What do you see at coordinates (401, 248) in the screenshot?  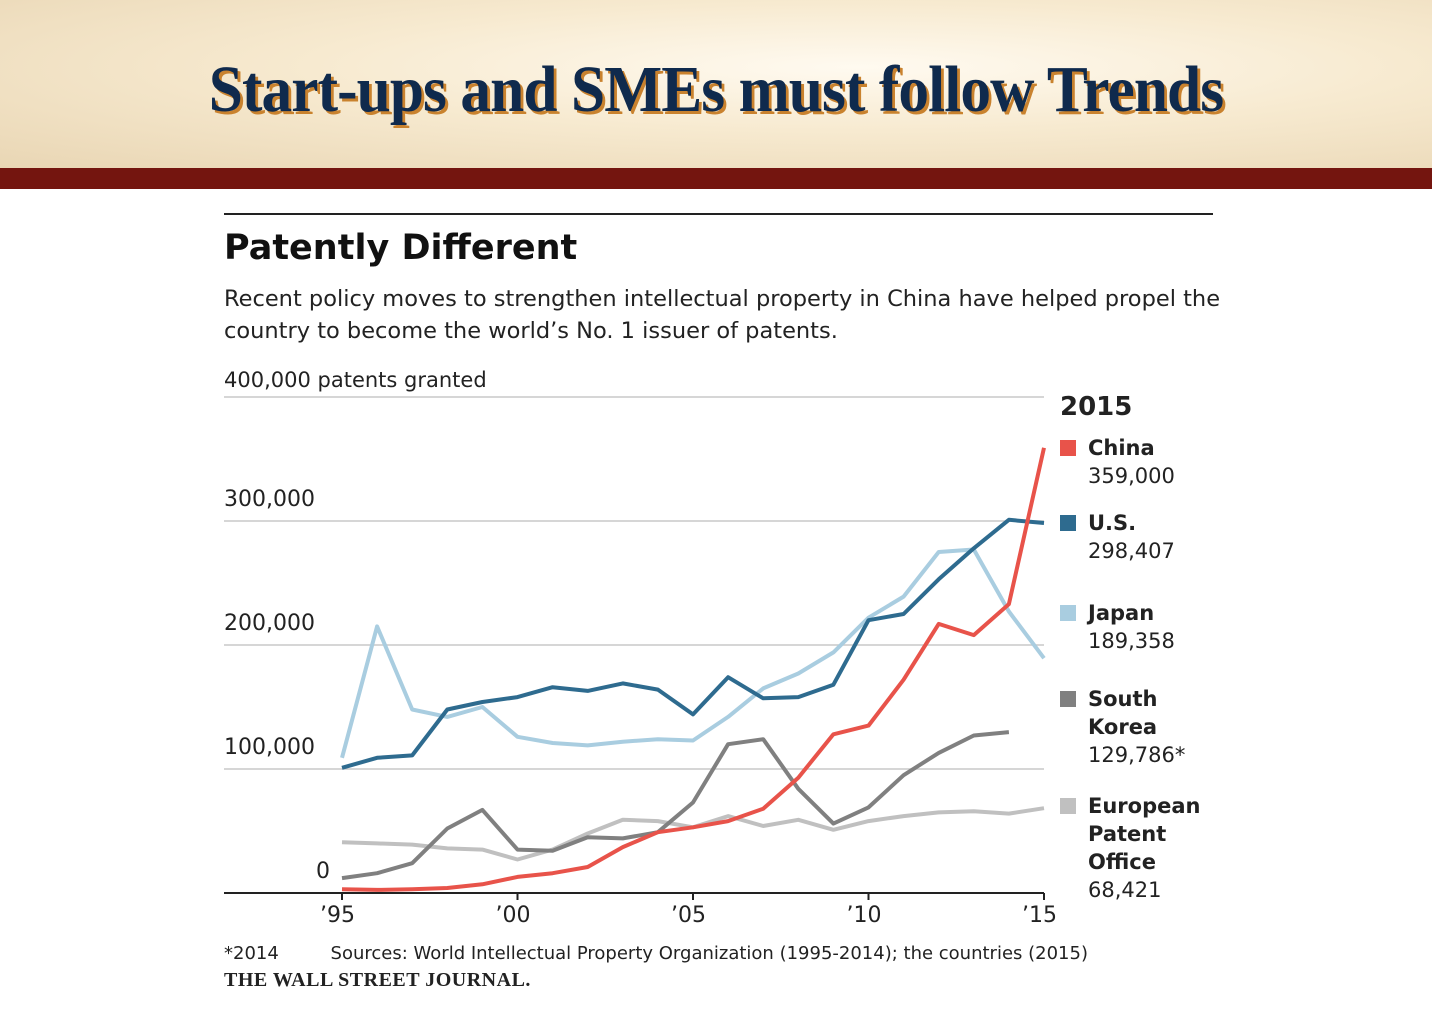 I see `chart-title: Patently Different` at bounding box center [401, 248].